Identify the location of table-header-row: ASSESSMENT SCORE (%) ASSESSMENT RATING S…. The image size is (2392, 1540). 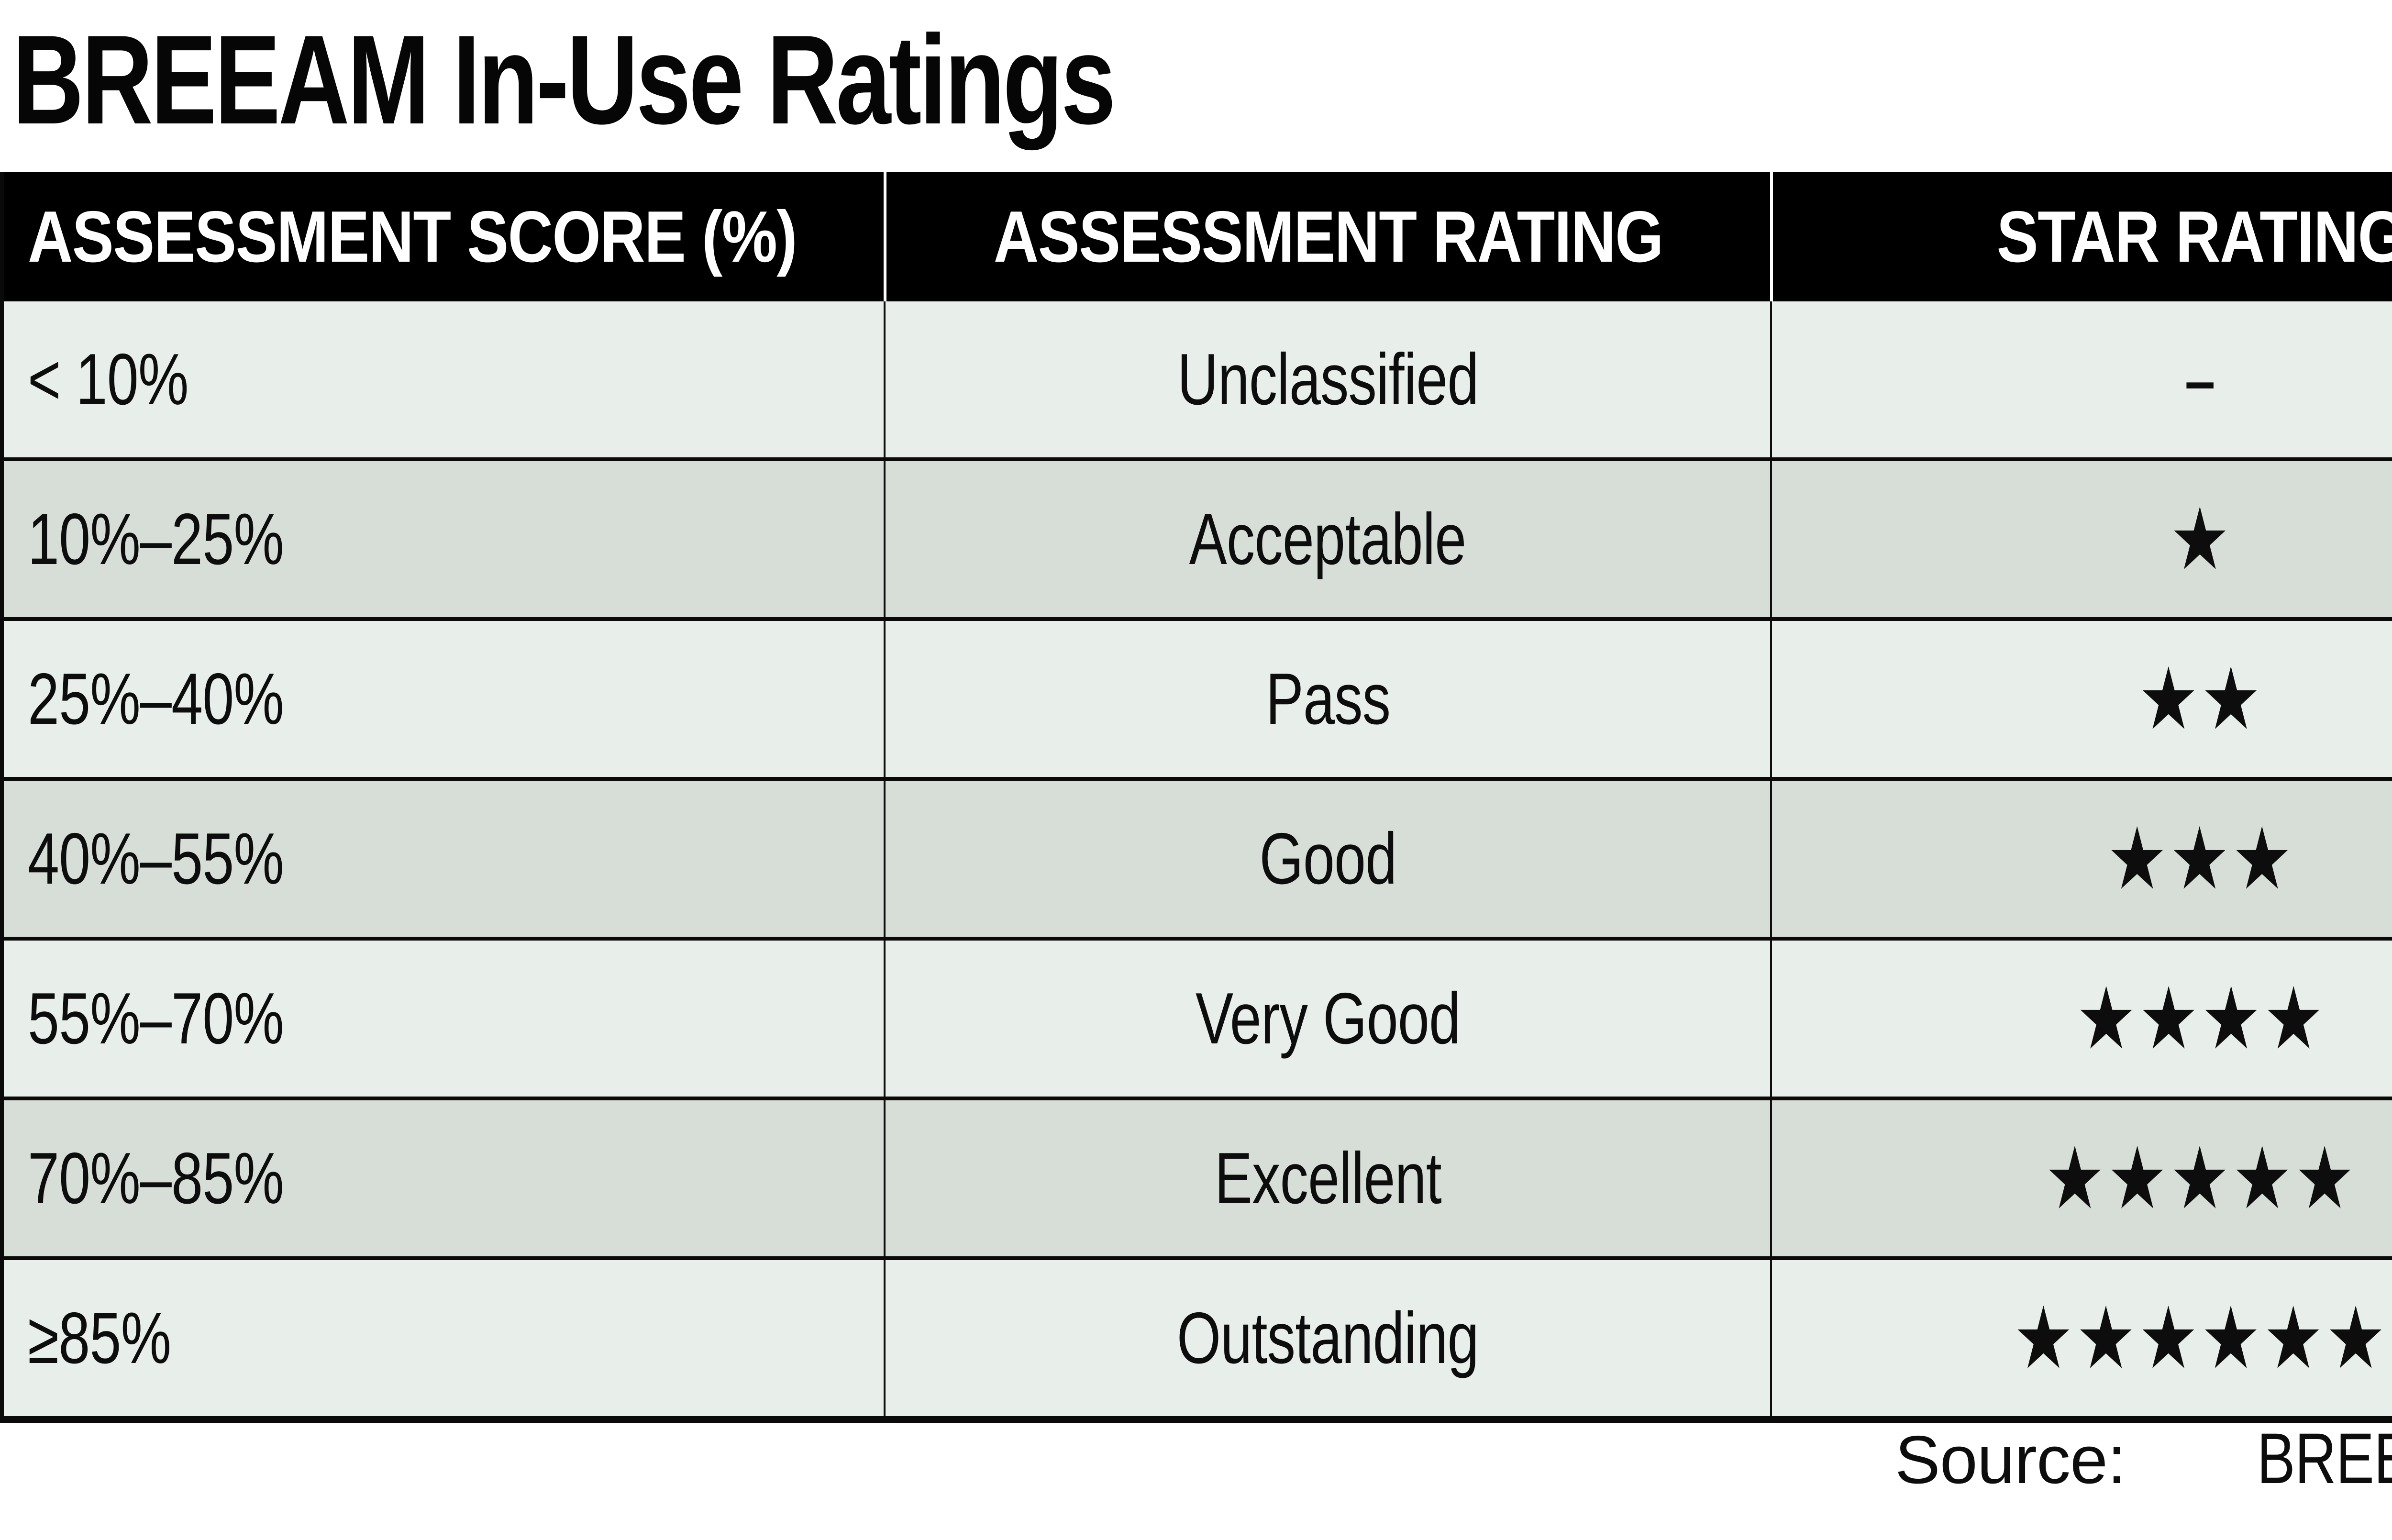
(1198, 237).